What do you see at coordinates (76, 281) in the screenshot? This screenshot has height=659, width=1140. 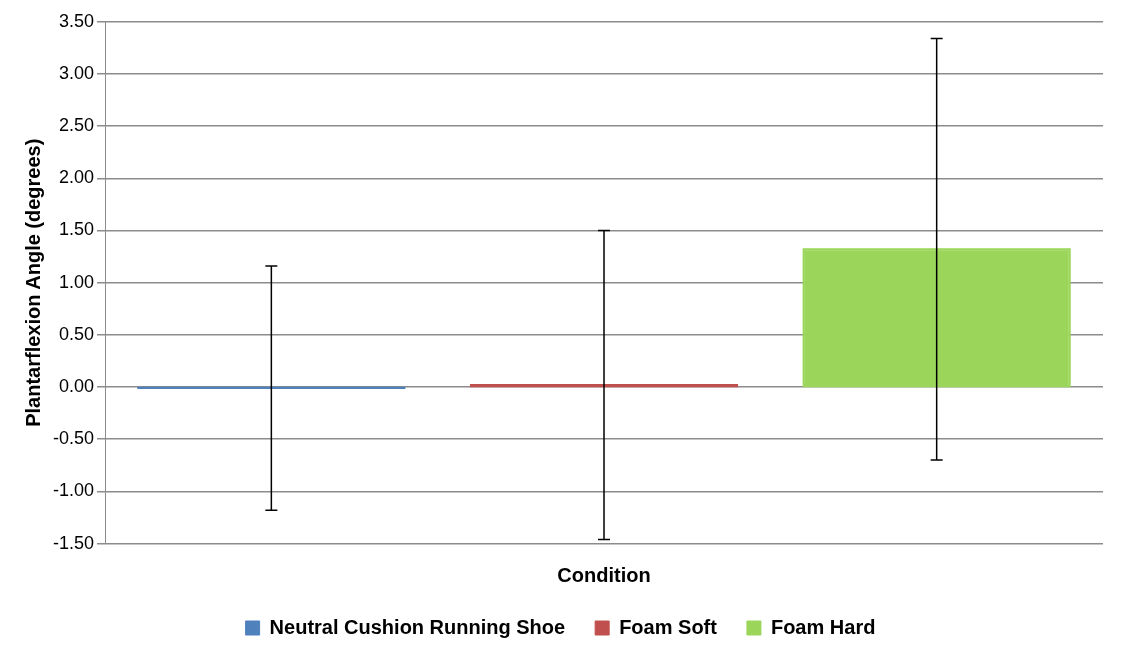 I see `y-tick-label: 1.00` at bounding box center [76, 281].